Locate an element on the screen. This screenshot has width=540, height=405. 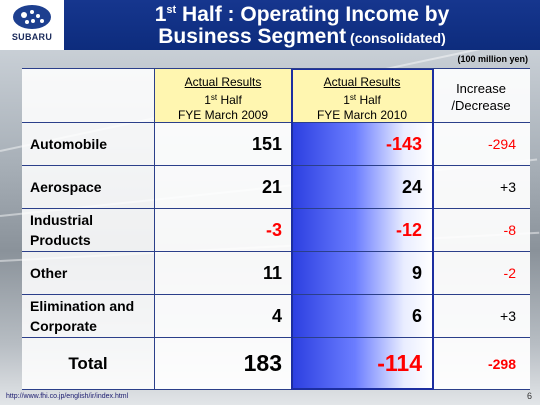
logo: SUBARU is located at coordinates (32, 25).